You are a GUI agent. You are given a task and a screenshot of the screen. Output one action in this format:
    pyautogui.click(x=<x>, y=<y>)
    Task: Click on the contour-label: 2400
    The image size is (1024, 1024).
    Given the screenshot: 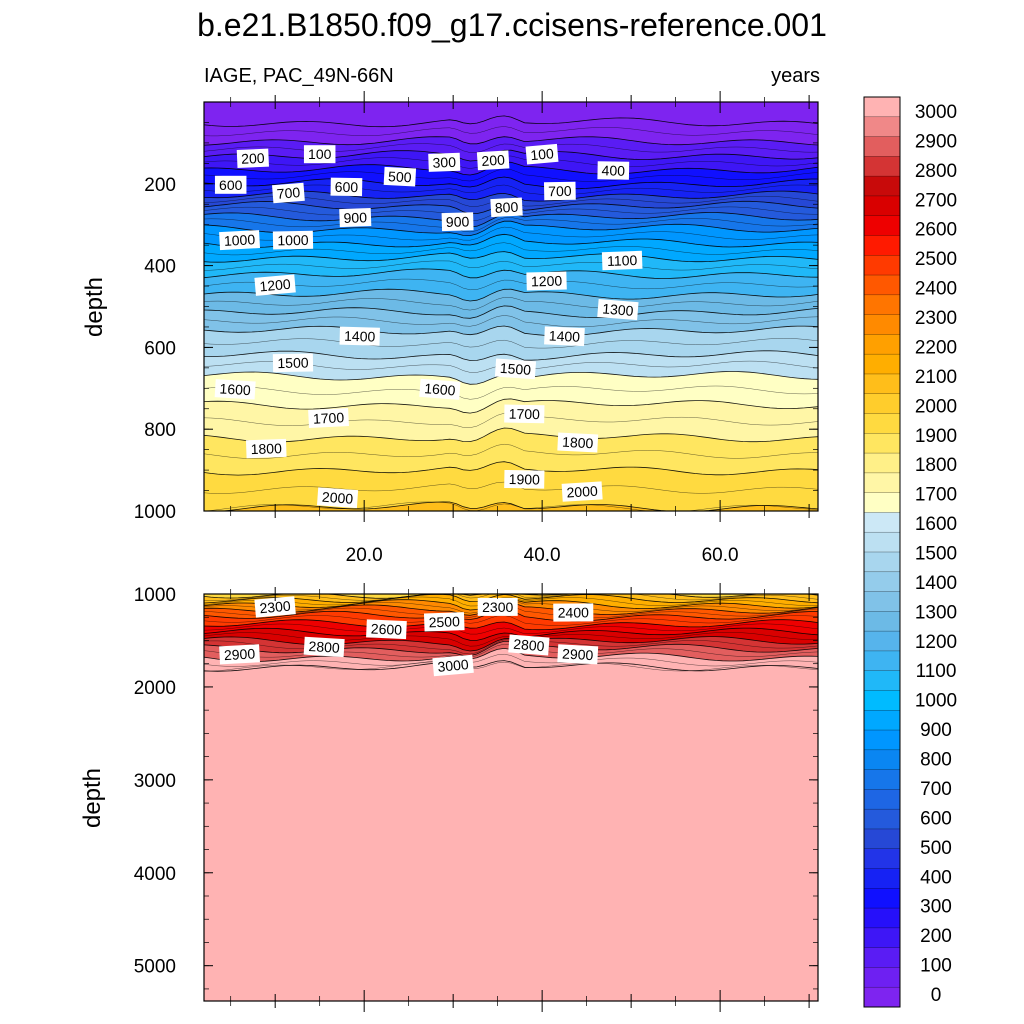 What is the action you would take?
    pyautogui.click(x=573, y=612)
    